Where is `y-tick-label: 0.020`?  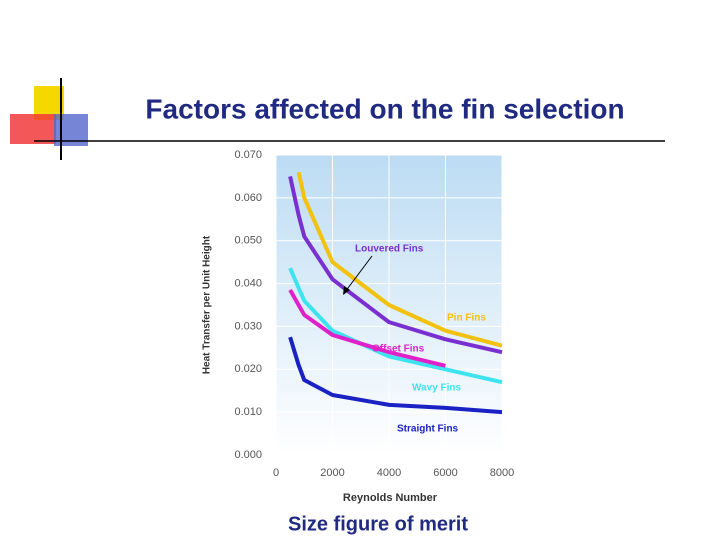 y-tick-label: 0.020 is located at coordinates (248, 369).